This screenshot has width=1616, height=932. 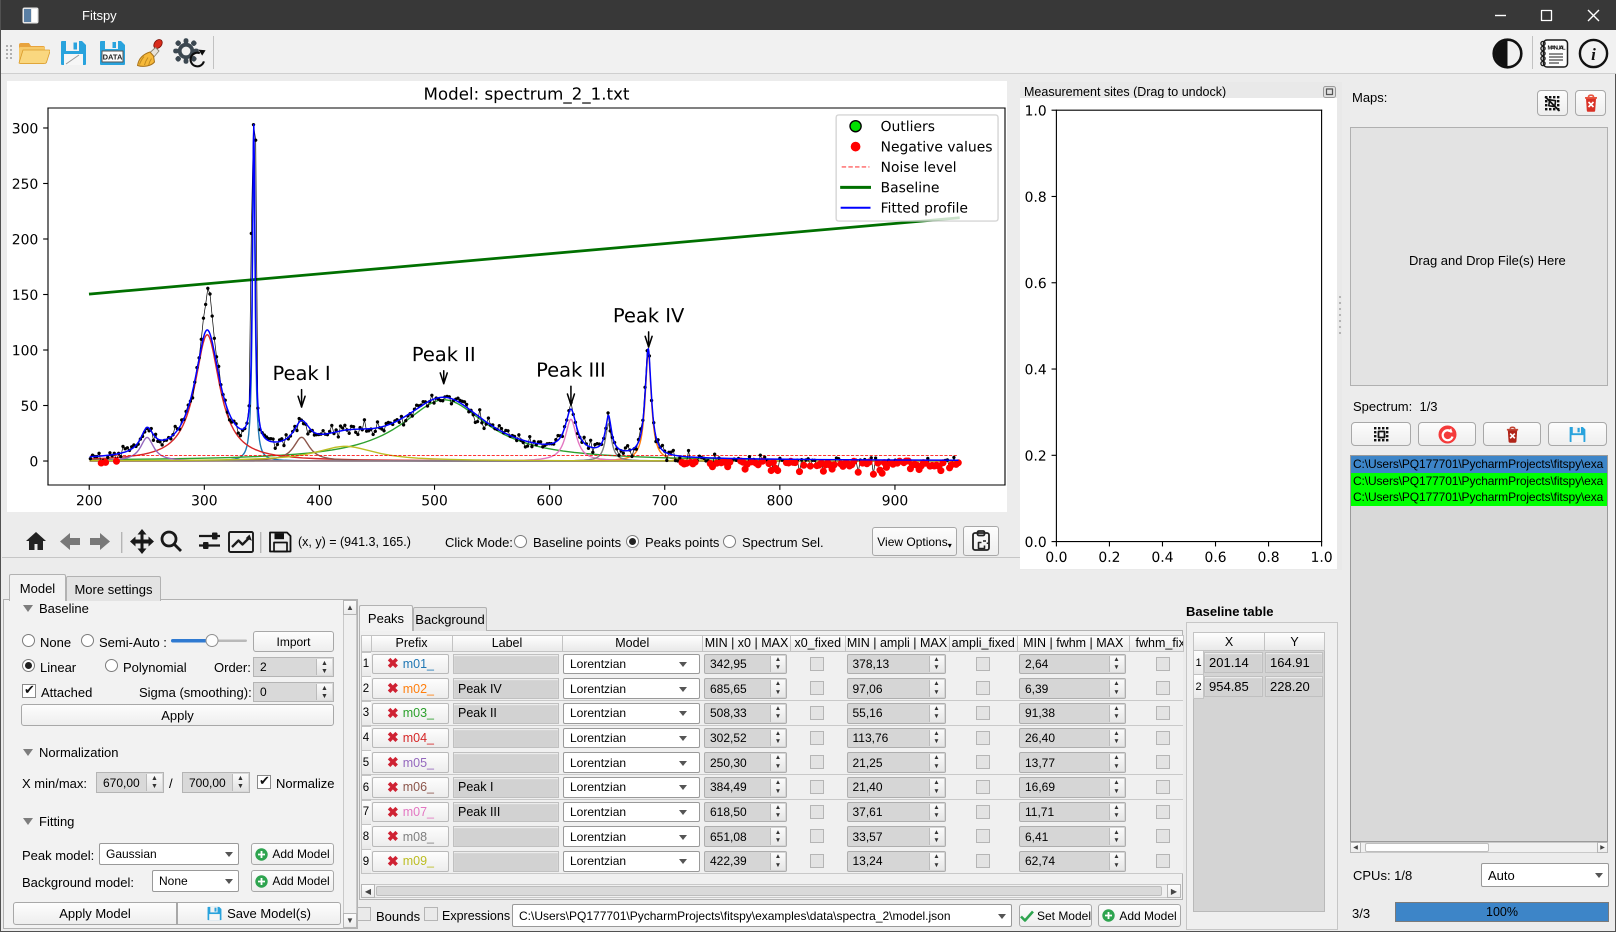 What do you see at coordinates (1593, 54) in the screenshot?
I see `svg-text: i` at bounding box center [1593, 54].